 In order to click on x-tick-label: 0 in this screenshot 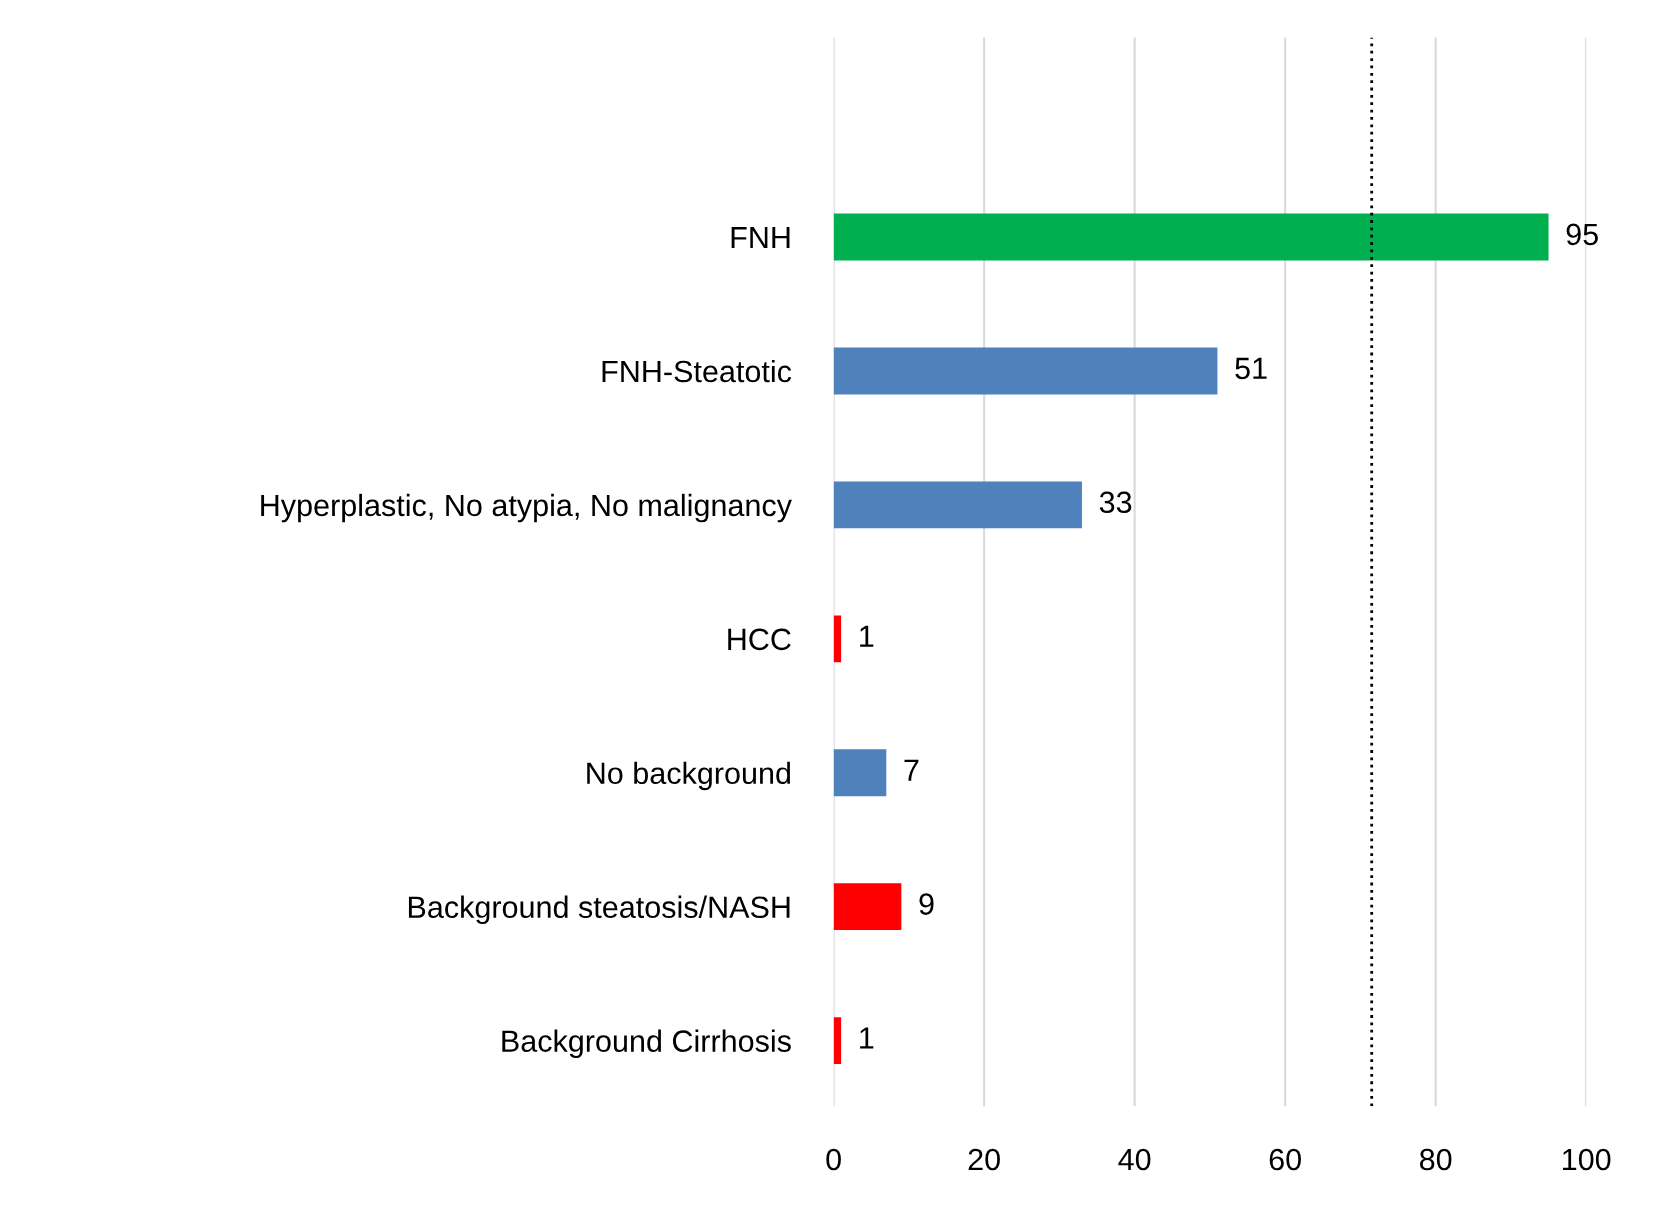, I will do `click(833, 1159)`.